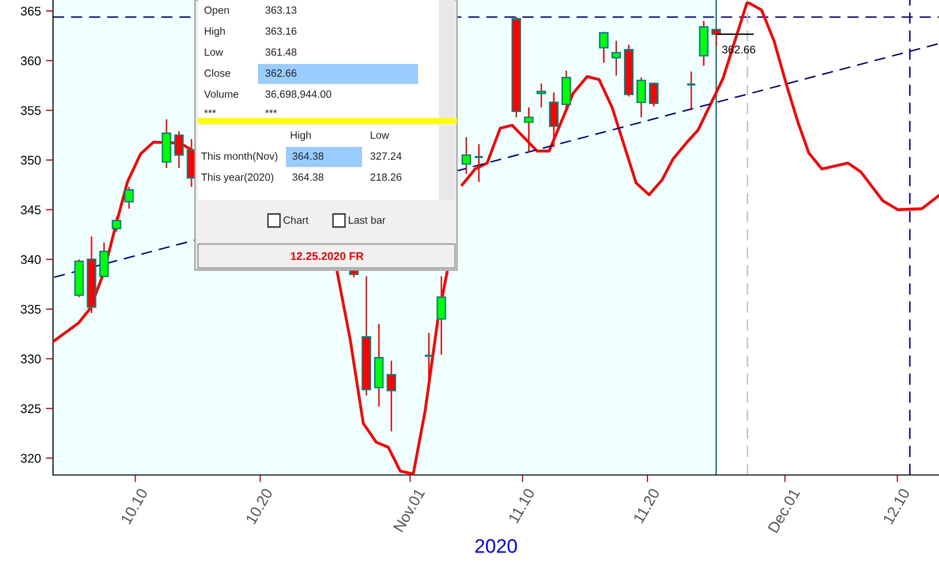 The image size is (939, 577). Describe the element at coordinates (30, 61) in the screenshot. I see `y-tick-label: 360` at that location.